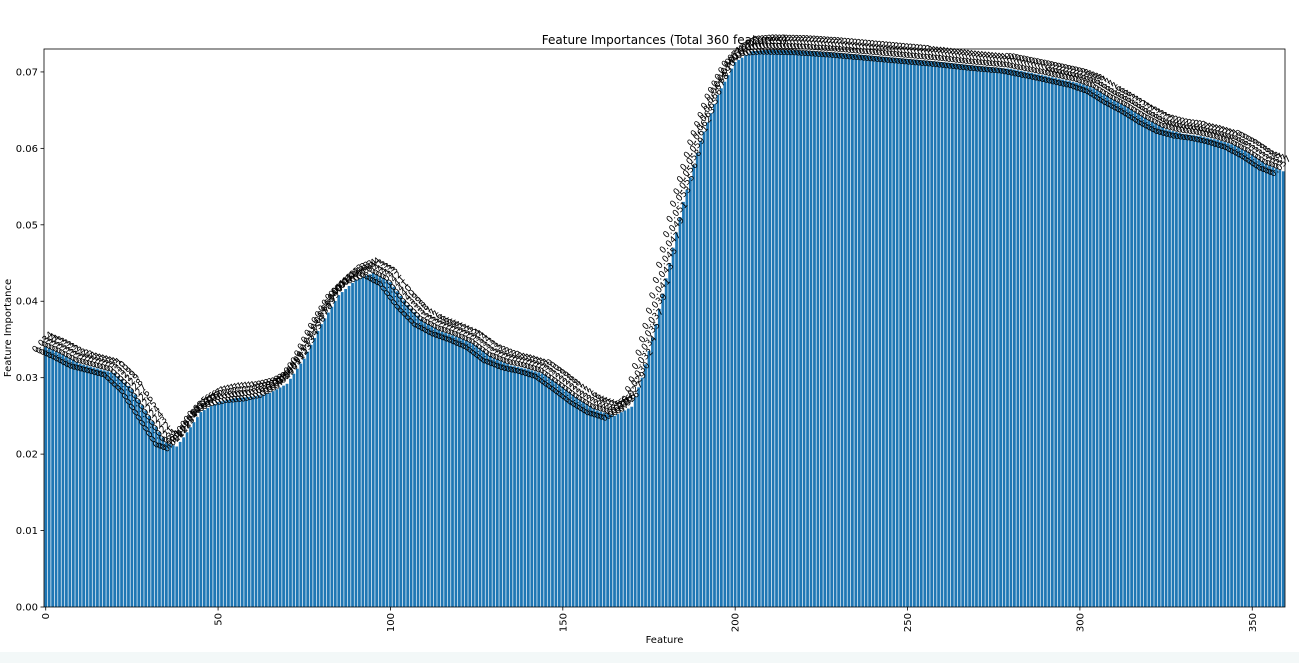 Image resolution: width=1299 pixels, height=663 pixels. Describe the element at coordinates (30, 340) in the screenshot. I see `y-axis: 0.00 0.01 0.02 0.03 0.04 0.05 0.06 0.07` at that location.